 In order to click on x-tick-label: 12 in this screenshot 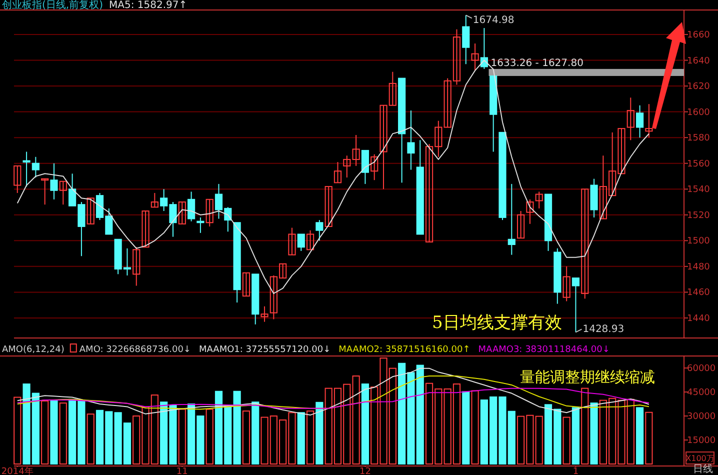, I will do `click(365, 471)`.